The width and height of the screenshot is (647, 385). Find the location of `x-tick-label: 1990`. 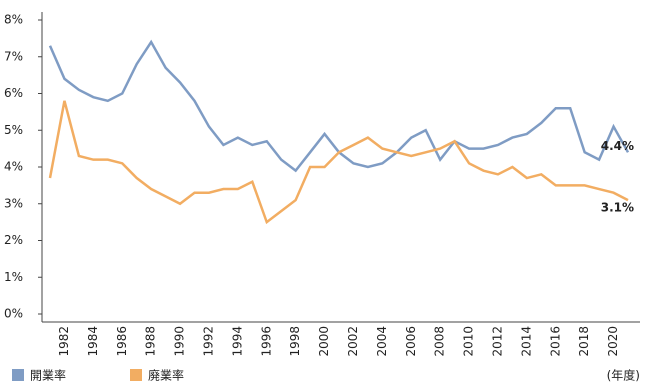

x-tick-label: 1990 is located at coordinates (180, 341).